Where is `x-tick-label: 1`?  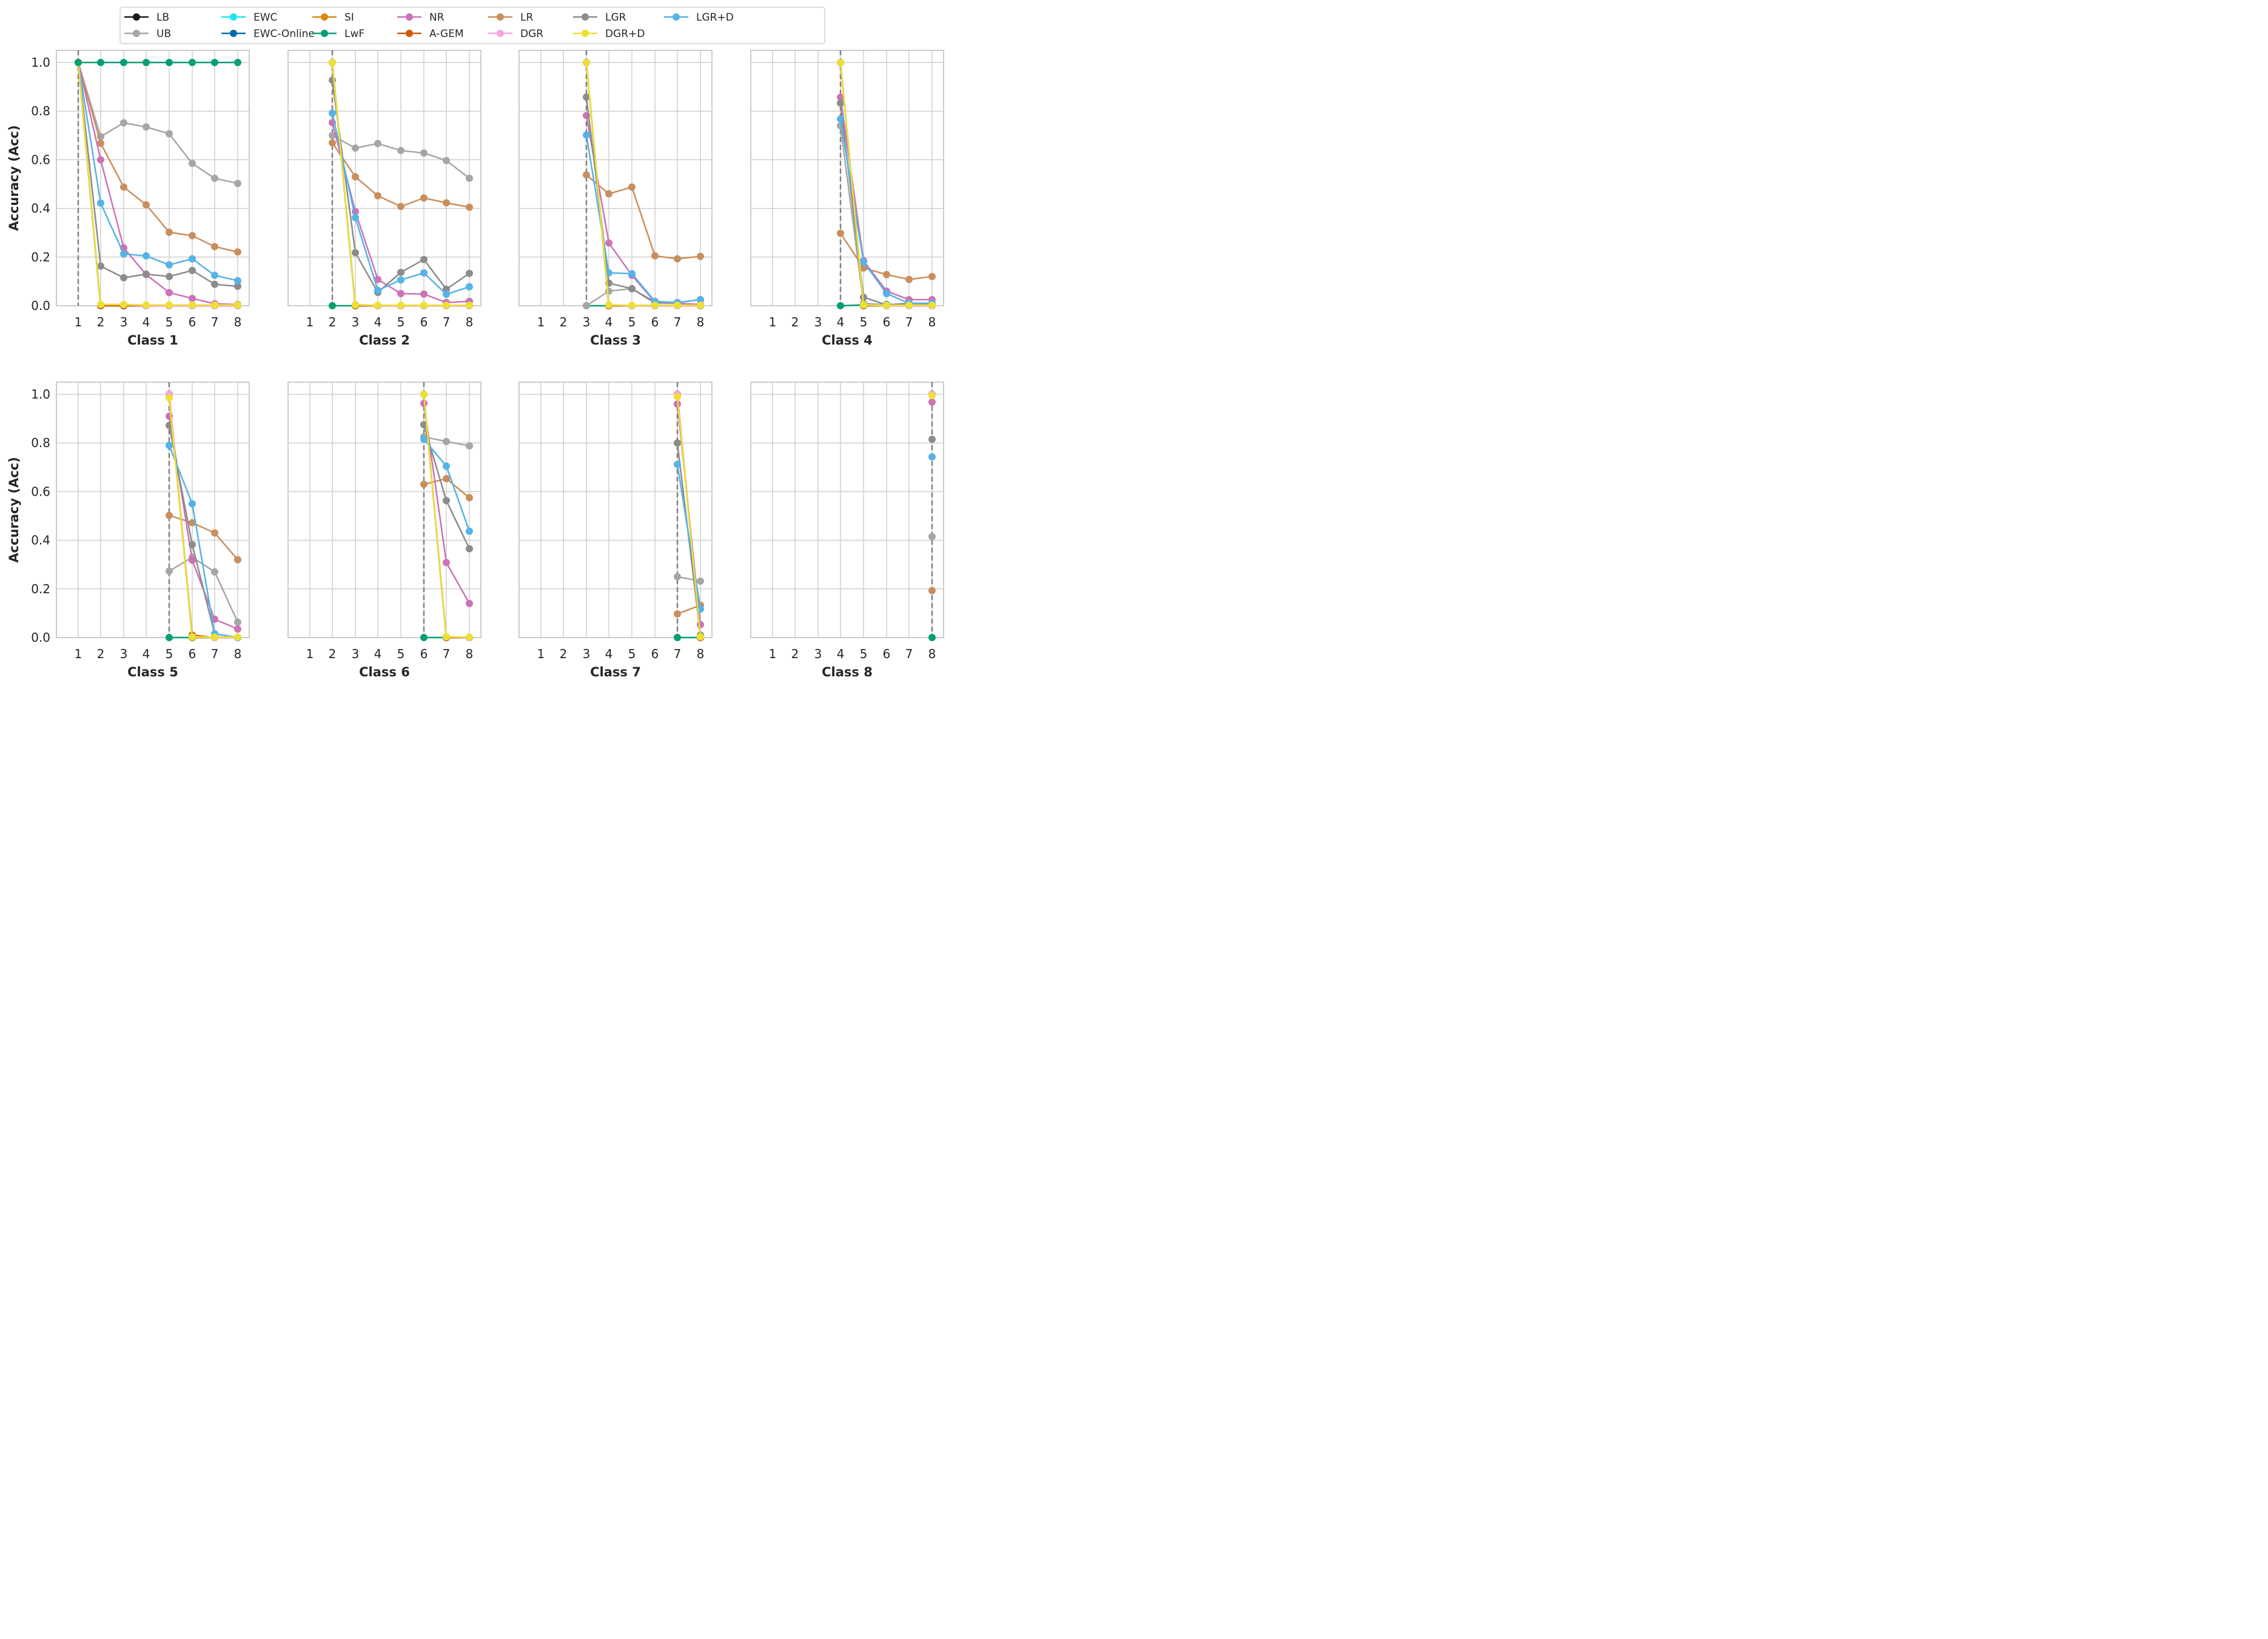
x-tick-label: 1 is located at coordinates (541, 322).